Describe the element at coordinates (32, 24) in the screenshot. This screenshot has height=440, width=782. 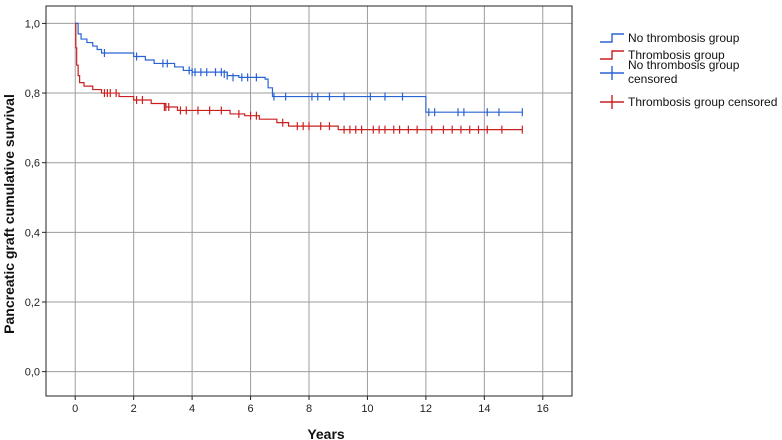
I see `y-tick-label: 1,0` at that location.